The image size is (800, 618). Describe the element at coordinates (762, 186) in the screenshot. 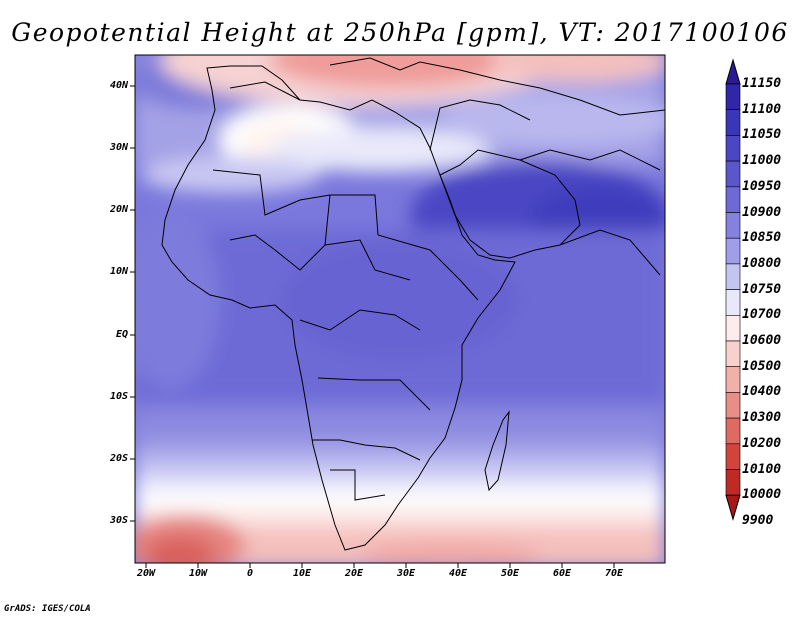

I see `colorbar-label: 10950` at that location.